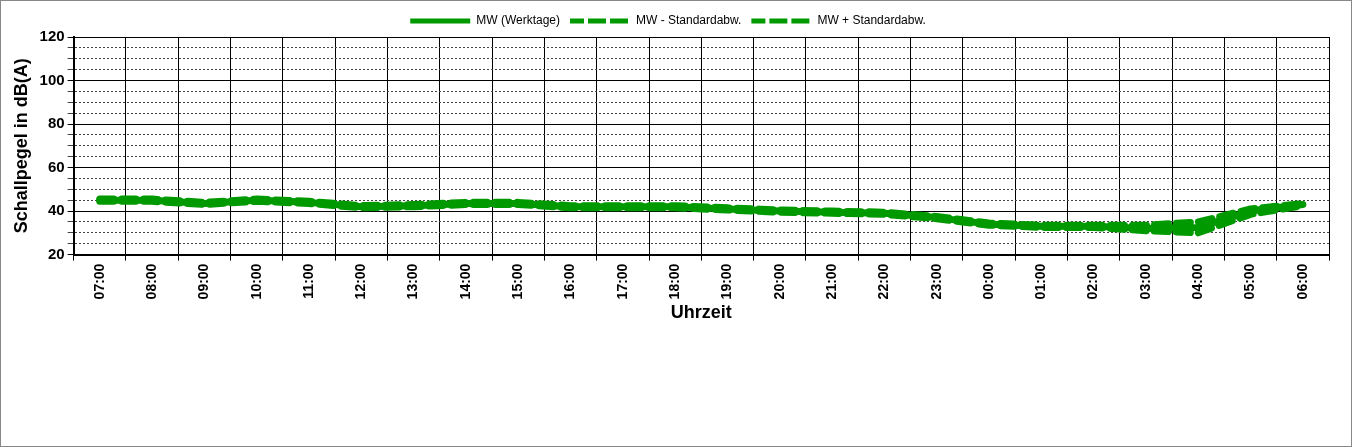  I want to click on x-tick-label: 21:00, so click(830, 281).